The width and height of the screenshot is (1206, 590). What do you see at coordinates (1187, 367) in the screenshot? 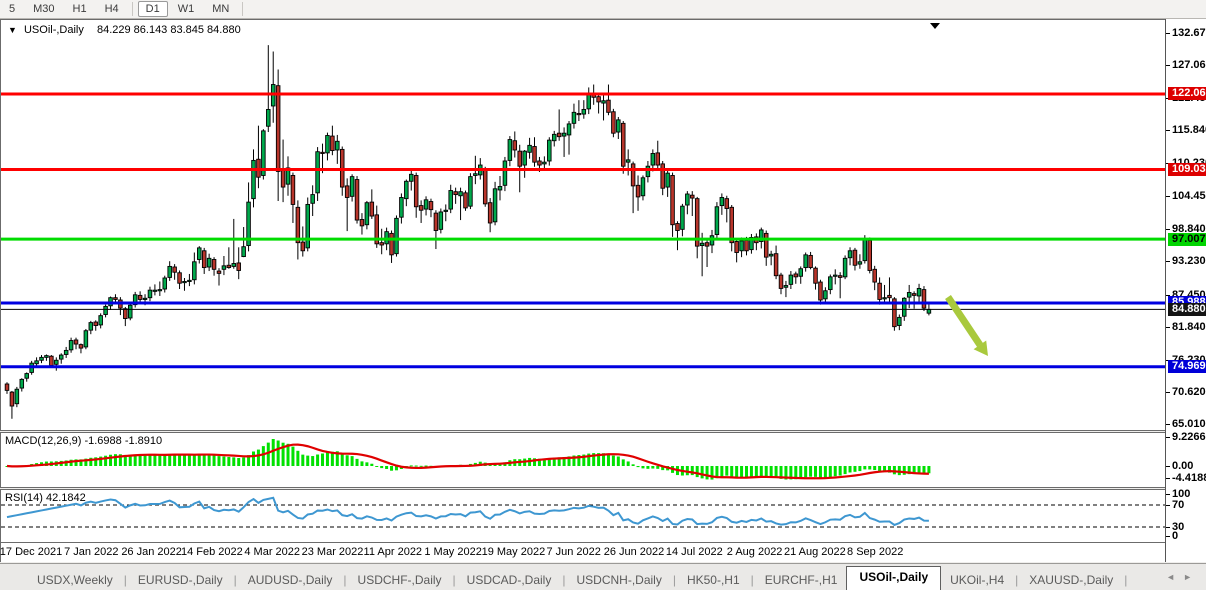
I see `level-price-flag: 74.969` at bounding box center [1187, 367].